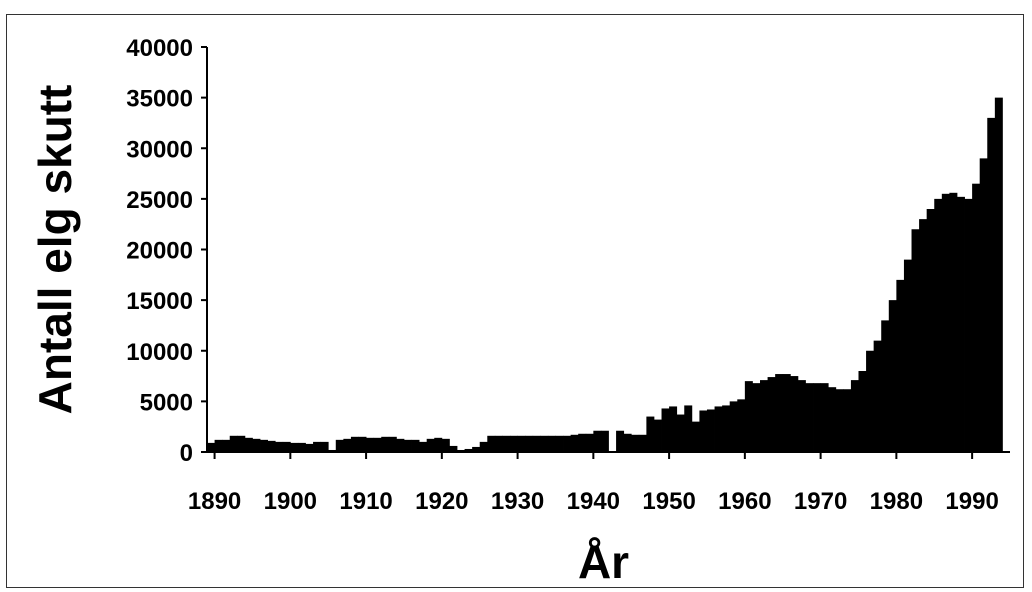  Describe the element at coordinates (938, 325) in the screenshot. I see `bar-1985` at that location.